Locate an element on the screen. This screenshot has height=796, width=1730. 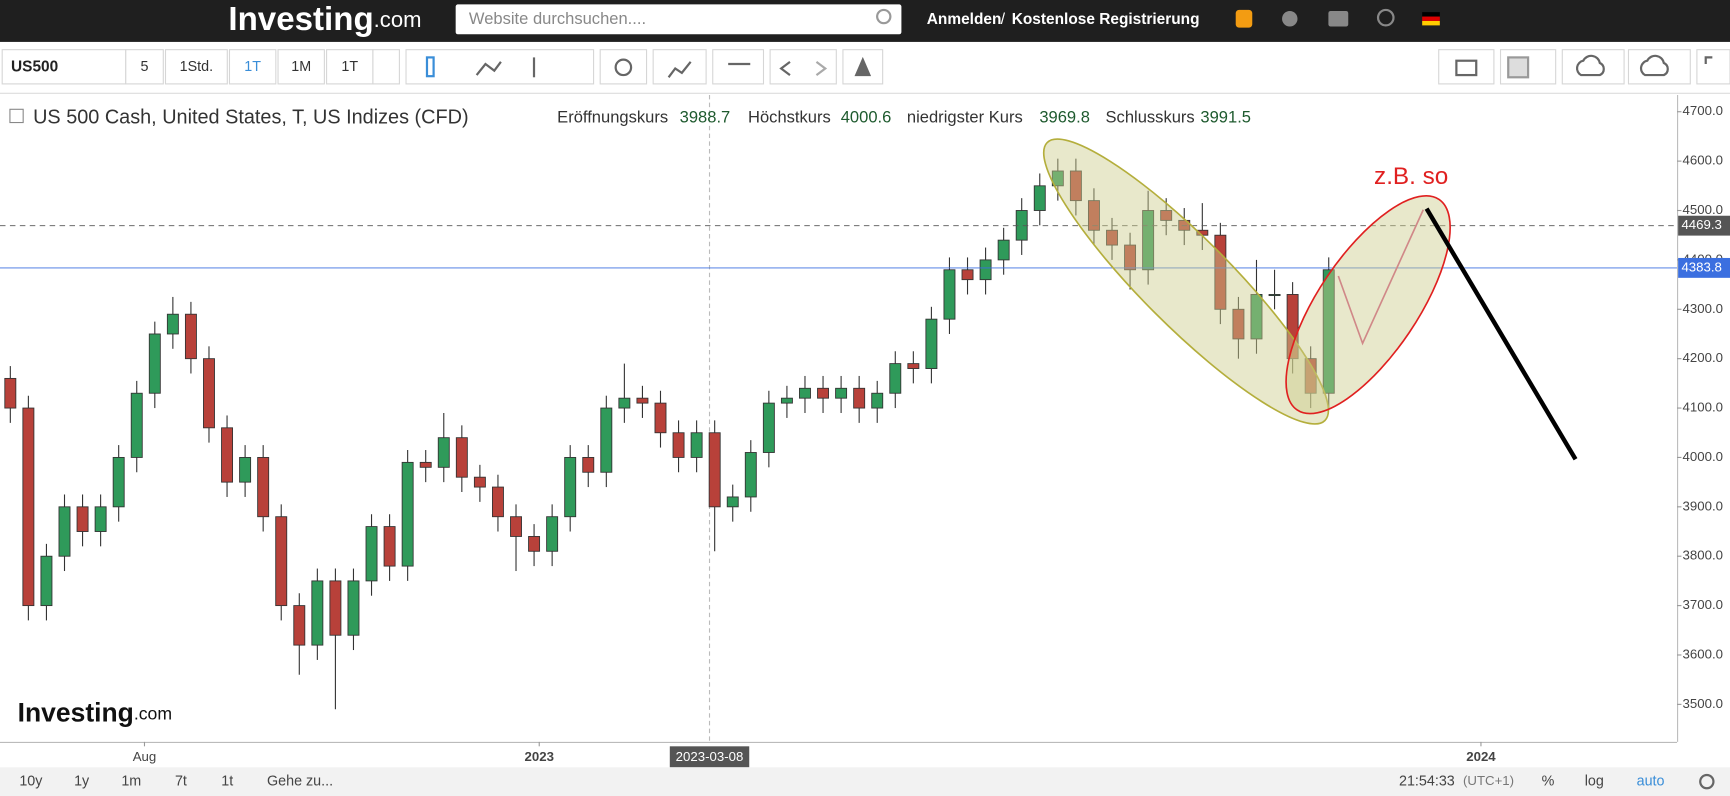
settings-button is located at coordinates (623, 67).